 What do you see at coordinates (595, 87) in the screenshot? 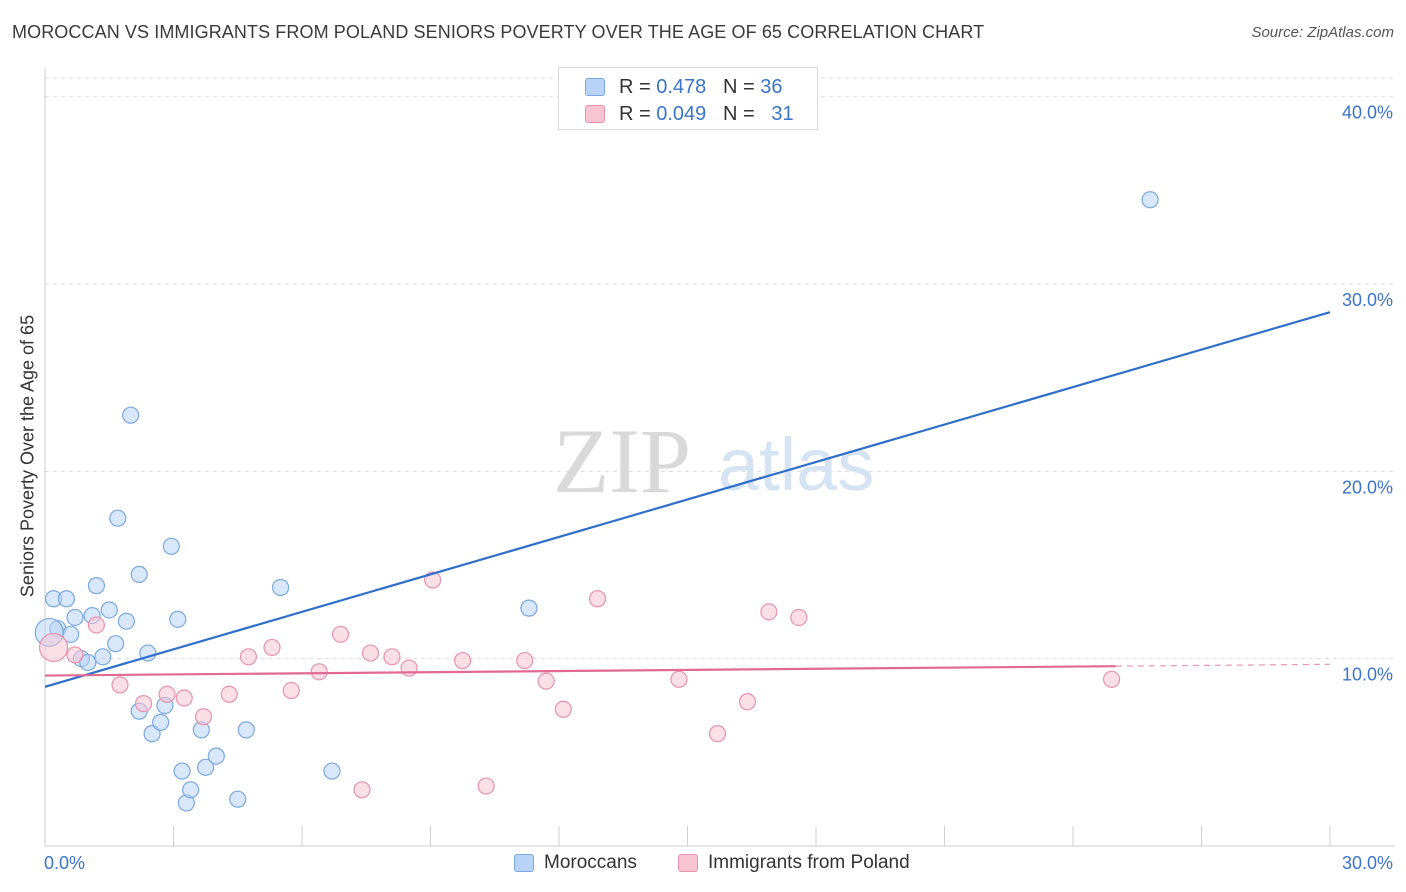
I see `legend-swatch-blue` at bounding box center [595, 87].